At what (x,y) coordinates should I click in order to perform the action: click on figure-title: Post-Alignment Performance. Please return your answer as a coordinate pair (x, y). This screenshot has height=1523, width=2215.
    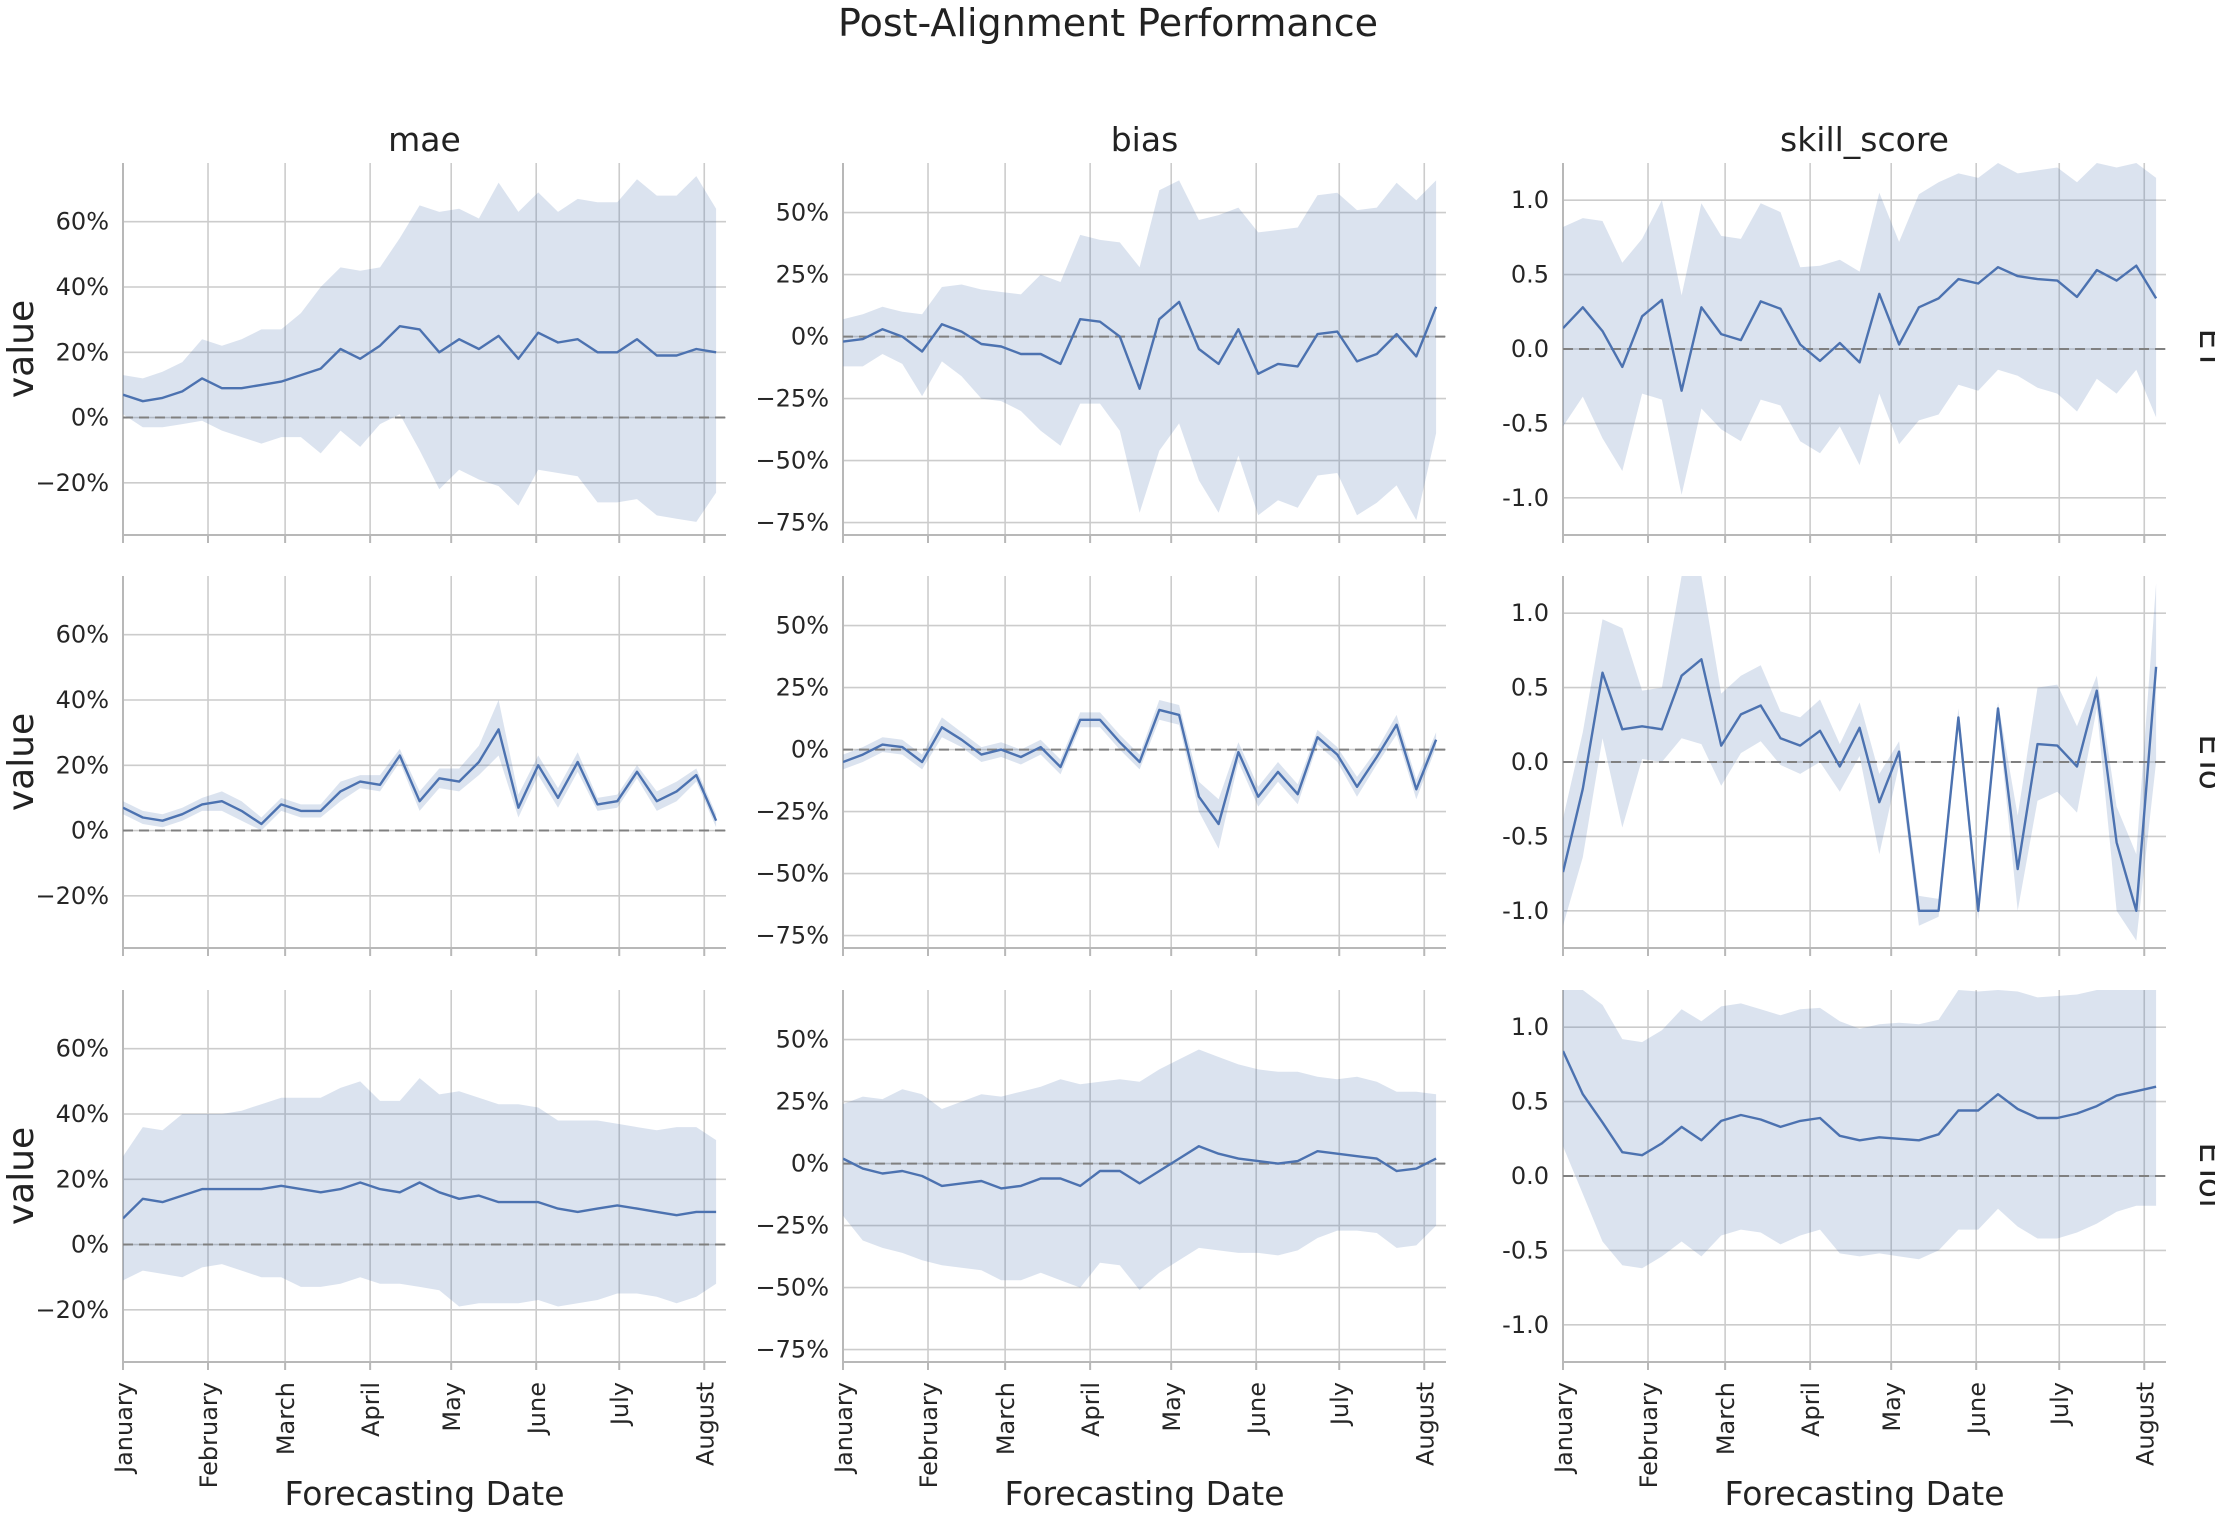
    Looking at the image, I should click on (1108, 23).